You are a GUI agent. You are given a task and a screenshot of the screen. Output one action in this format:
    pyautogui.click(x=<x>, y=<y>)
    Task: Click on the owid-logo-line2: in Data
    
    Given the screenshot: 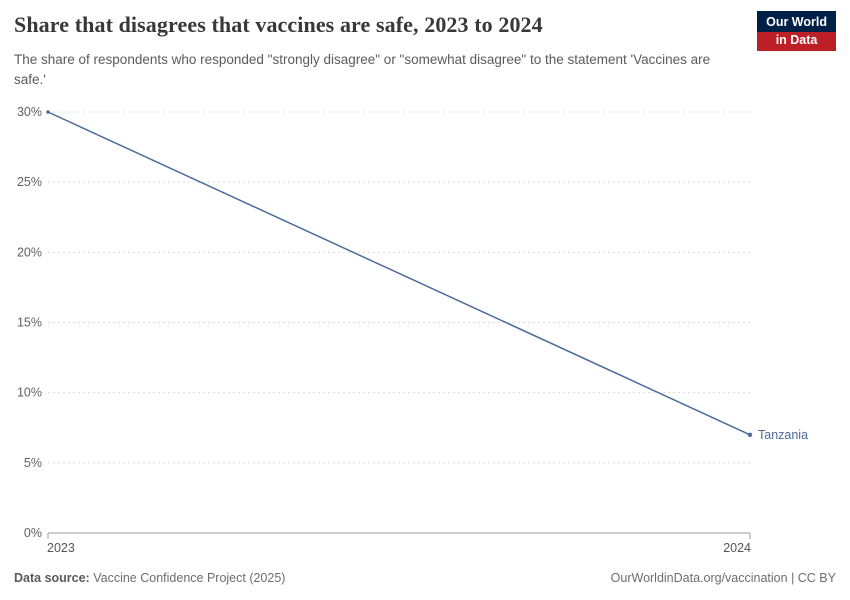 What is the action you would take?
    pyautogui.click(x=796, y=41)
    